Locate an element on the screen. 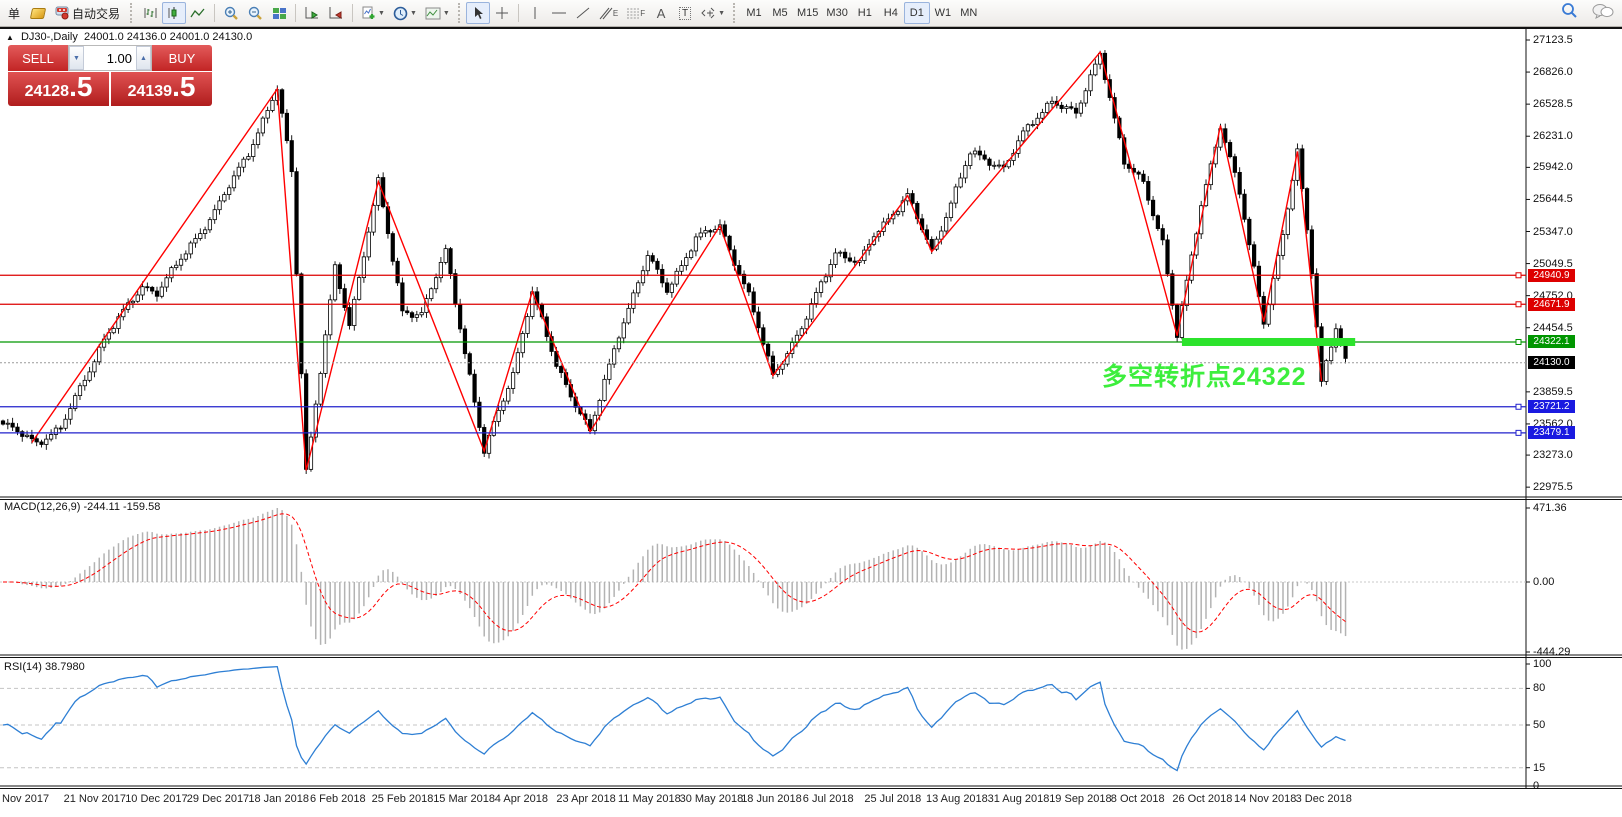 This screenshot has width=1622, height=817. main-toolbar: 单 自动交易 is located at coordinates (811, 13).